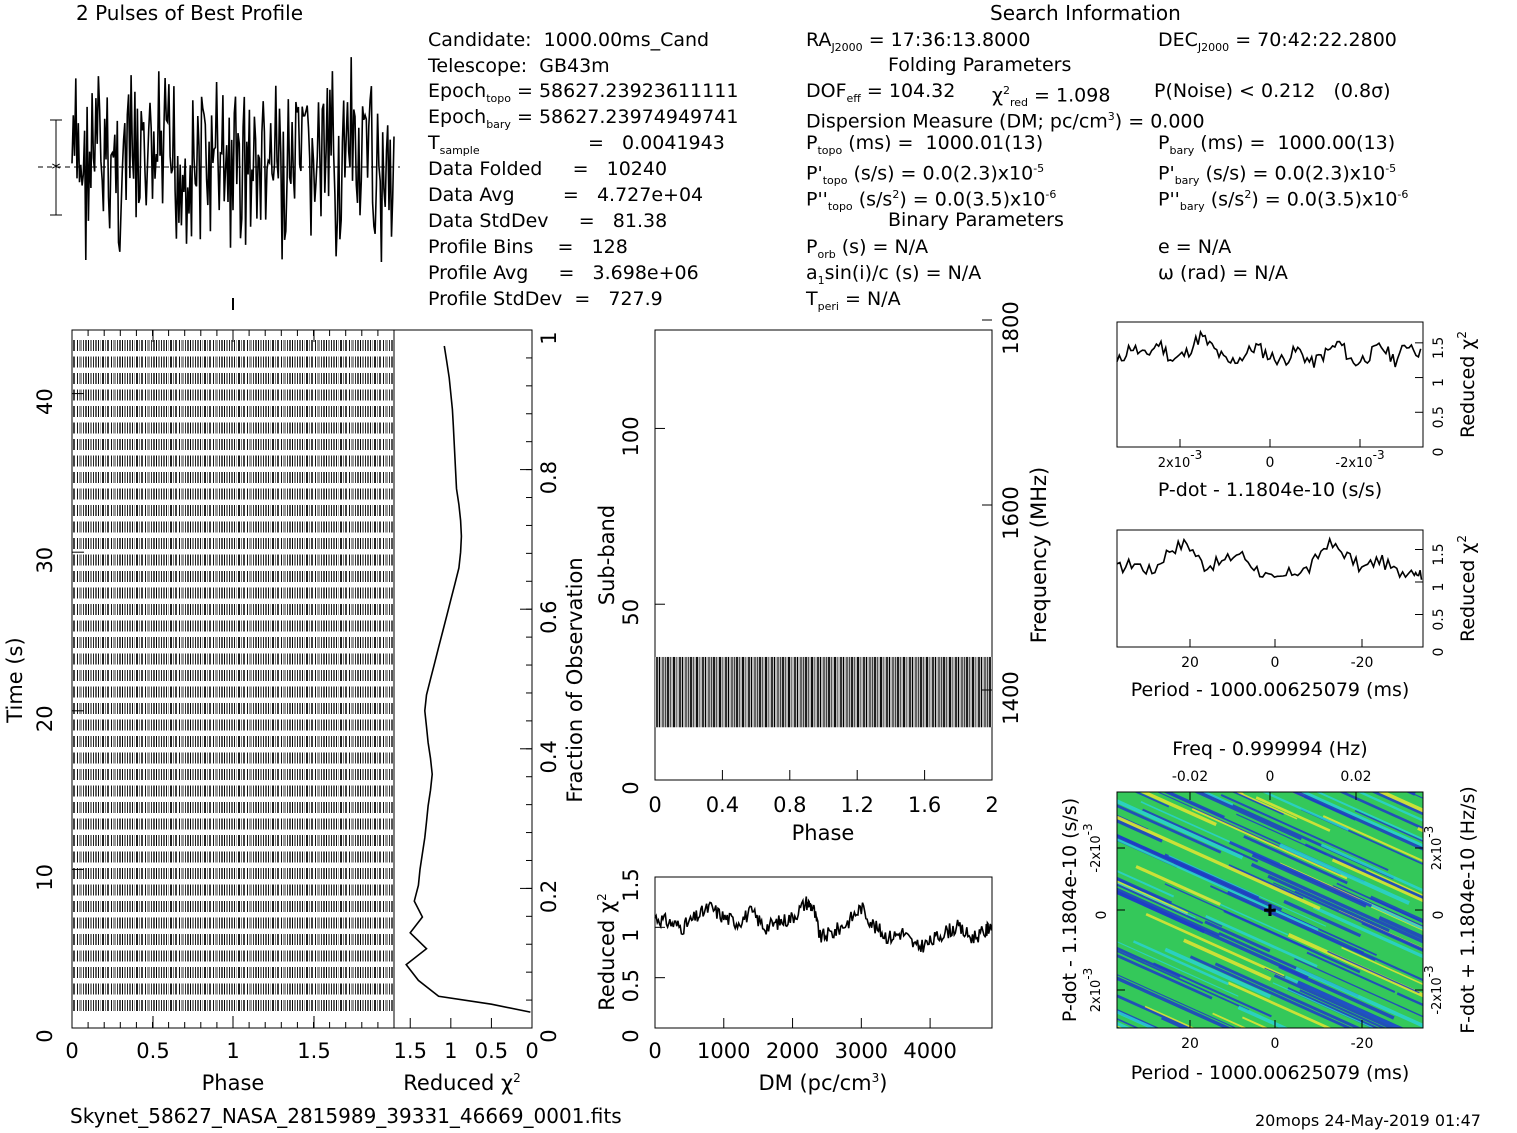 The width and height of the screenshot is (1517, 1133). Describe the element at coordinates (828, 306) in the screenshot. I see `tperi-sub: peri` at that location.